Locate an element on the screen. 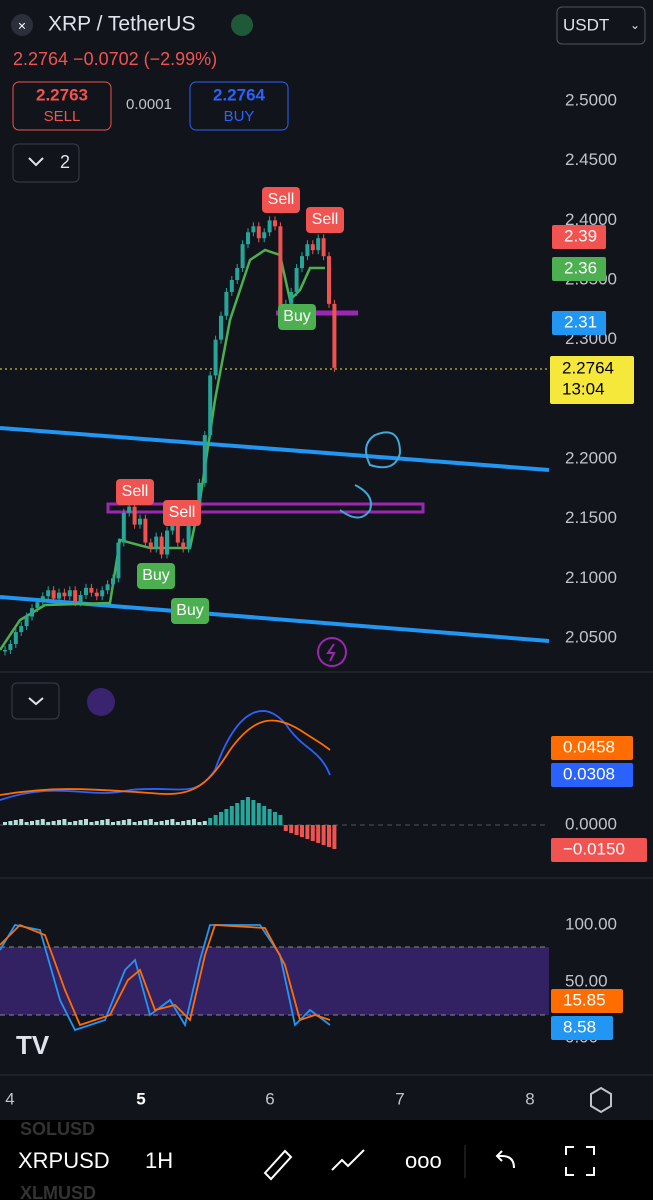  stoch-label-bg is located at coordinates (582, 1028).